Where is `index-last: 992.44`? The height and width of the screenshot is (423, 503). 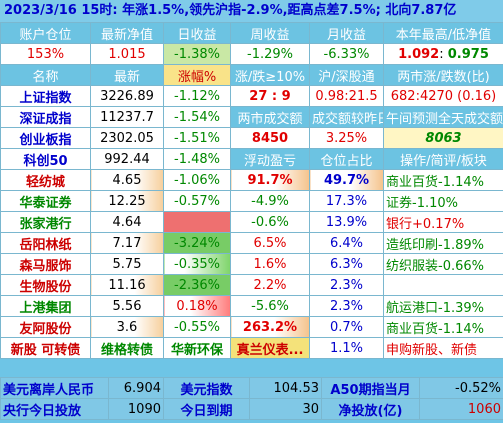 index-last: 992.44 is located at coordinates (127, 159).